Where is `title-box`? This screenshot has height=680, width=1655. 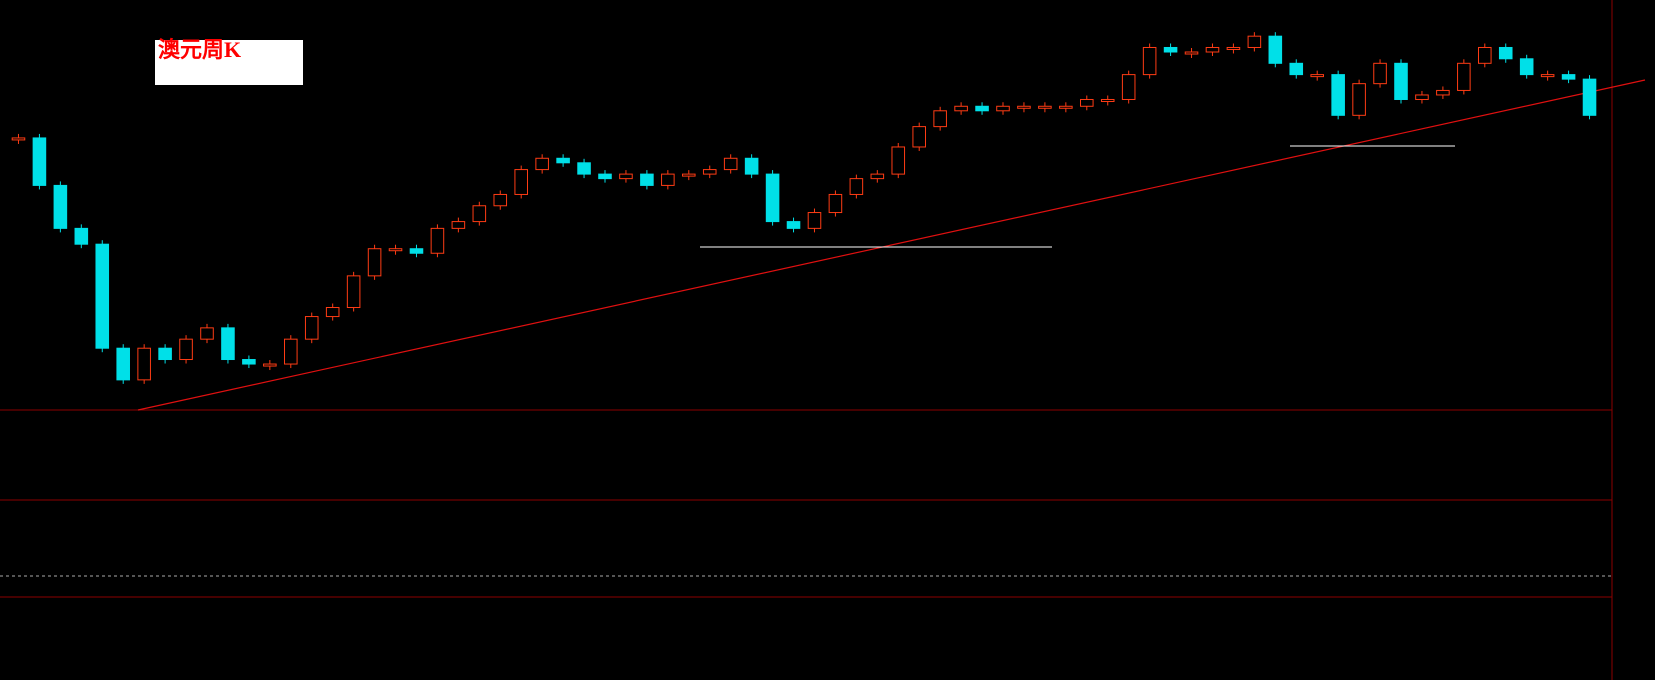 title-box is located at coordinates (229, 62).